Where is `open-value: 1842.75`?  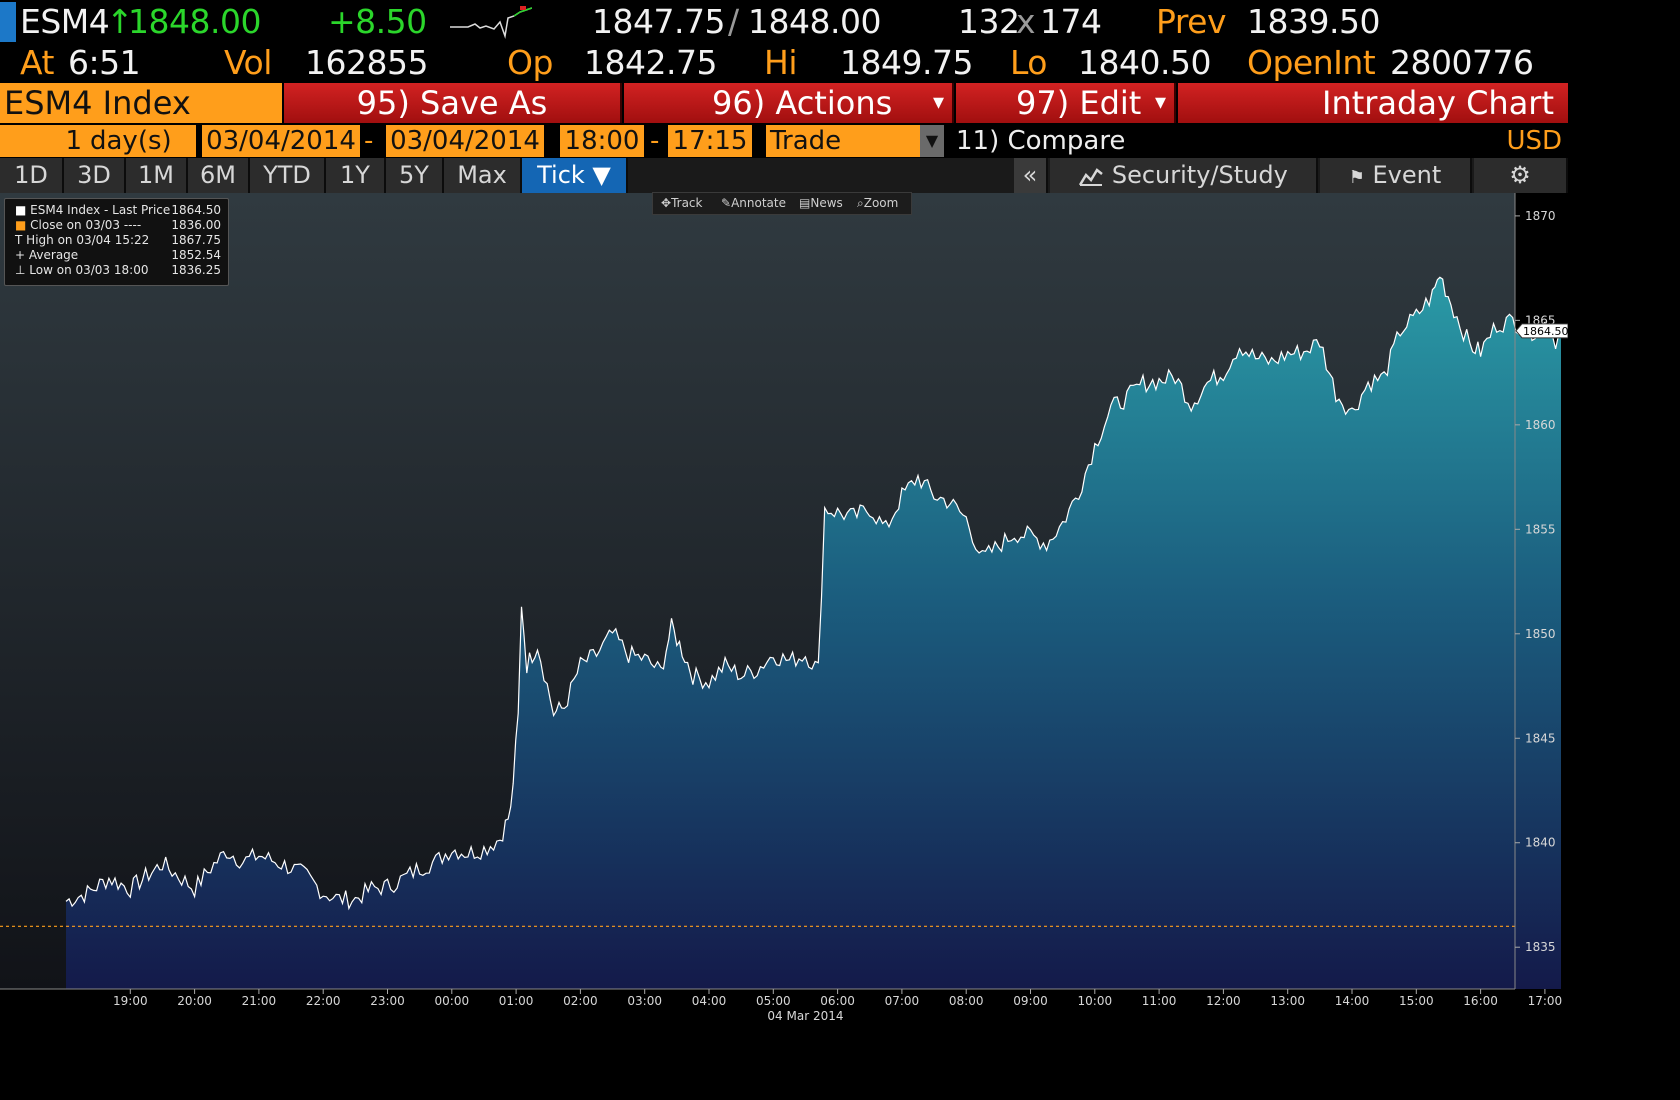 open-value: 1842.75 is located at coordinates (650, 62).